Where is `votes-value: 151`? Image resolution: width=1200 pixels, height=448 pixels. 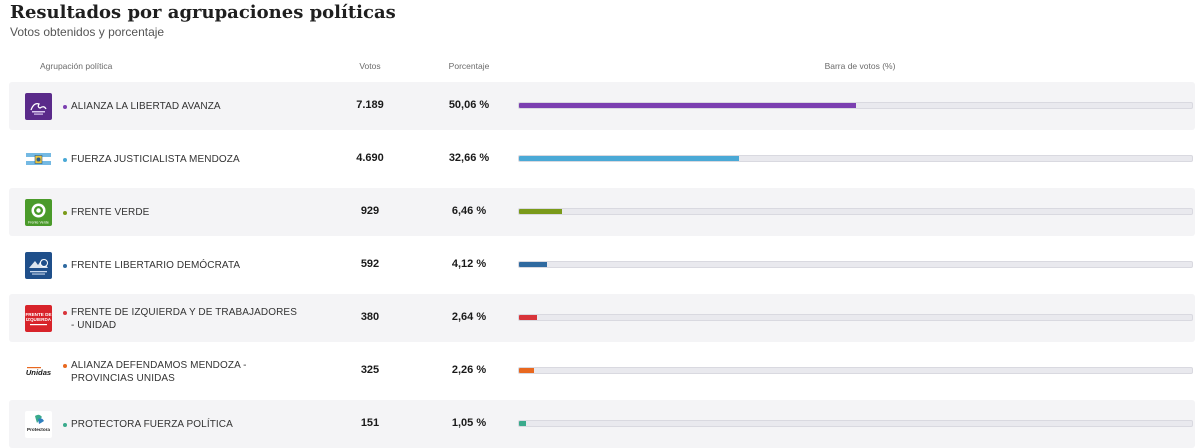 votes-value: 151 is located at coordinates (370, 423).